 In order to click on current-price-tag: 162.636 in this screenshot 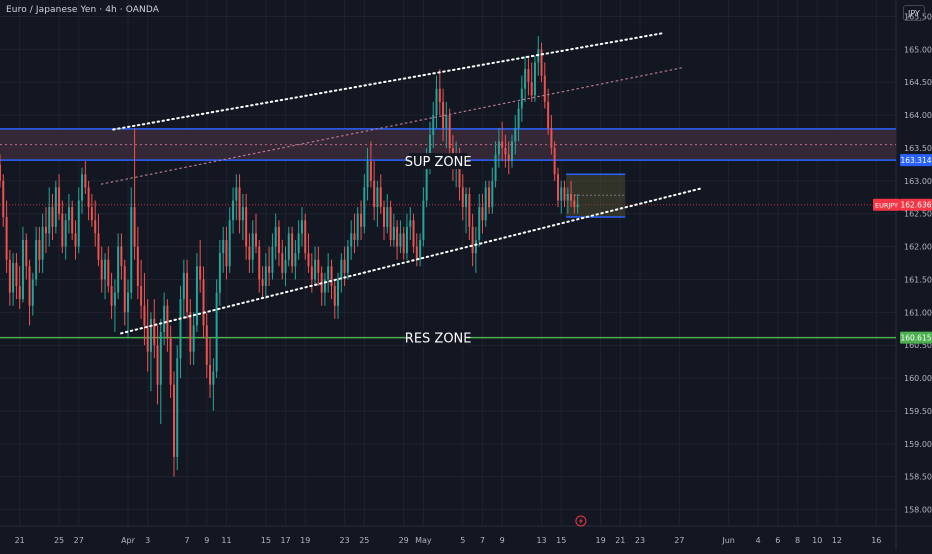, I will do `click(915, 205)`.